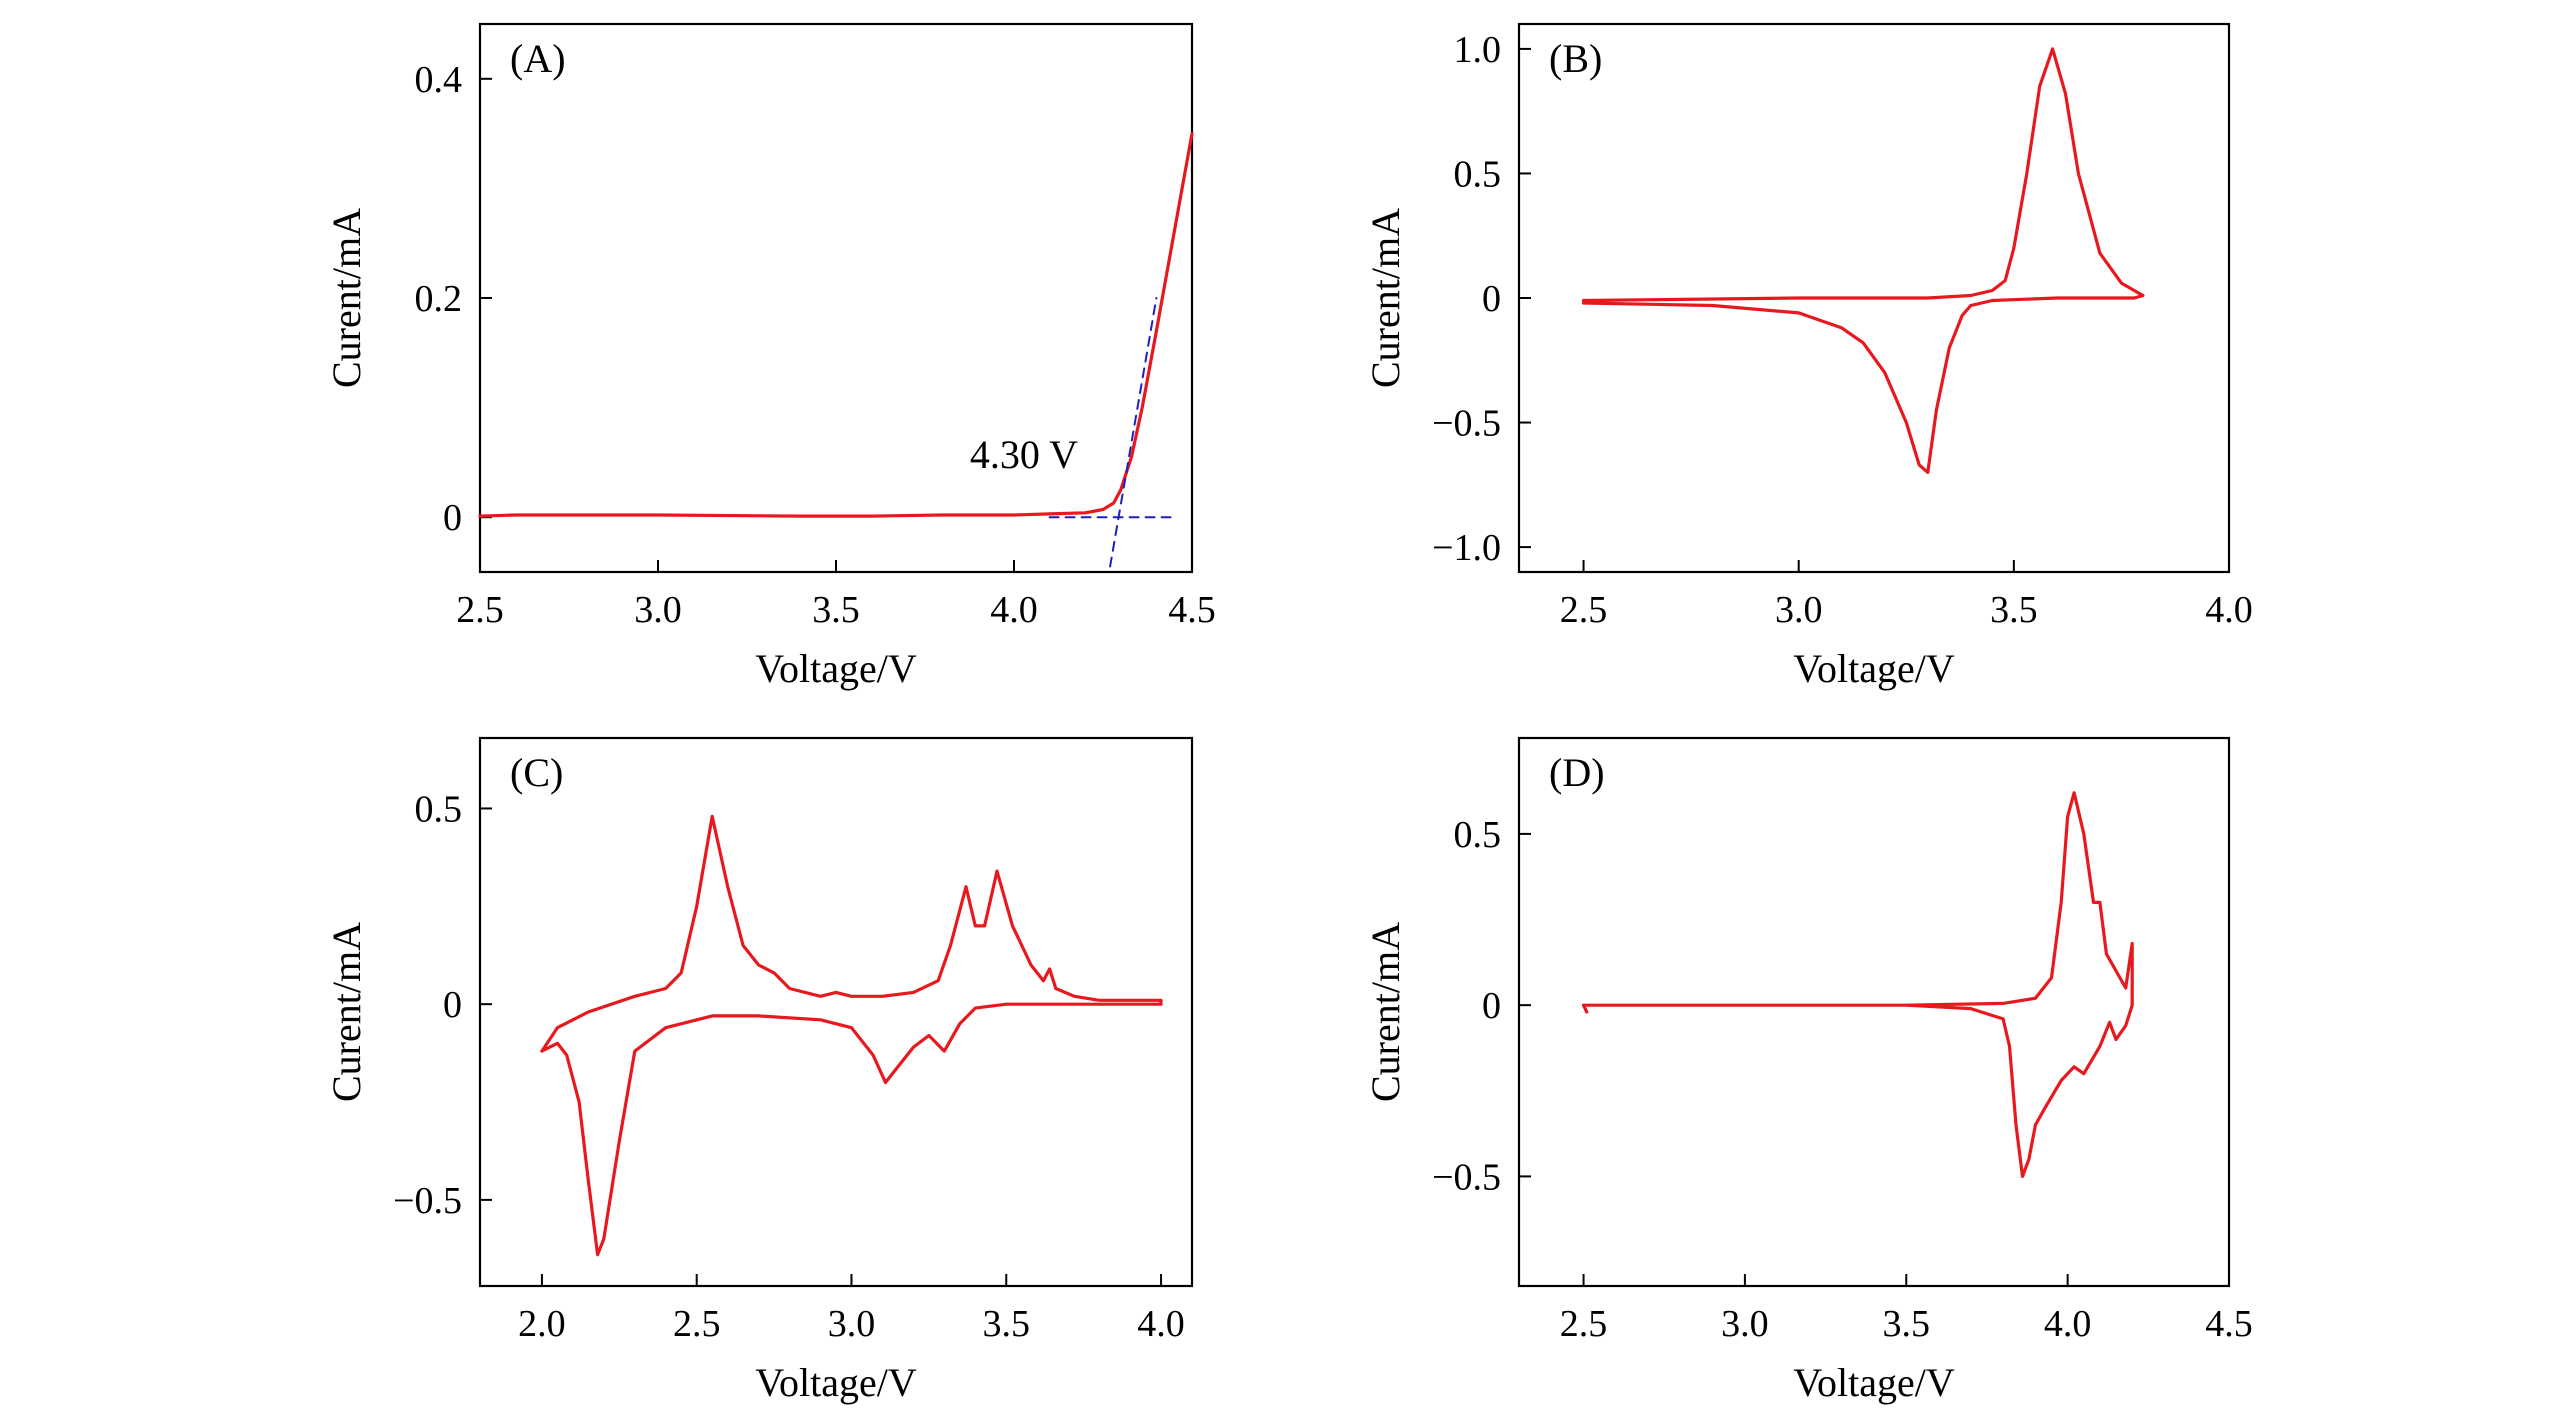  Describe the element at coordinates (1575, 58) in the screenshot. I see `panel-label: (B)` at that location.